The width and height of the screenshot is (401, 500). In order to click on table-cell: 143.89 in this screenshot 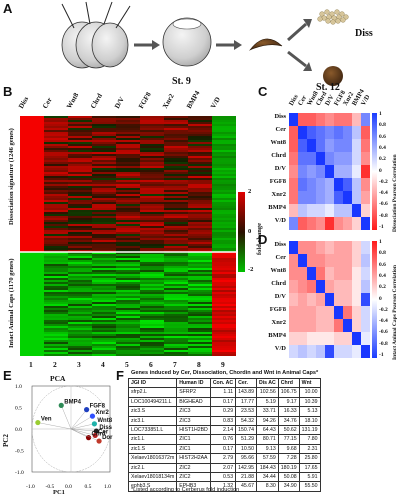, I will do `click(246, 392)`.